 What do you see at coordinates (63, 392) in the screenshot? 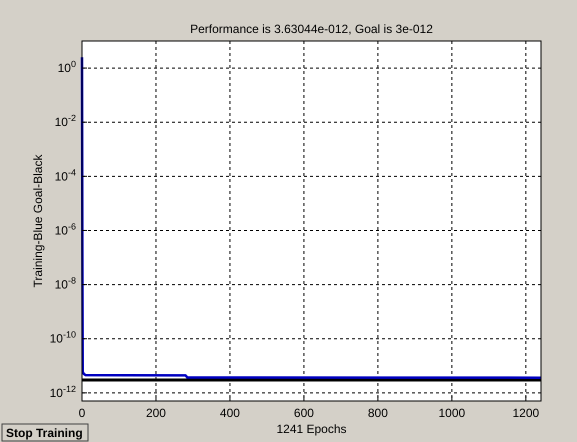
I see `y-tick-label: 10$^{-12}$` at bounding box center [63, 392].